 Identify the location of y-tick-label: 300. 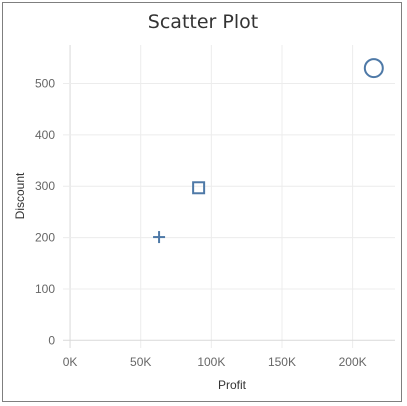
(45, 186).